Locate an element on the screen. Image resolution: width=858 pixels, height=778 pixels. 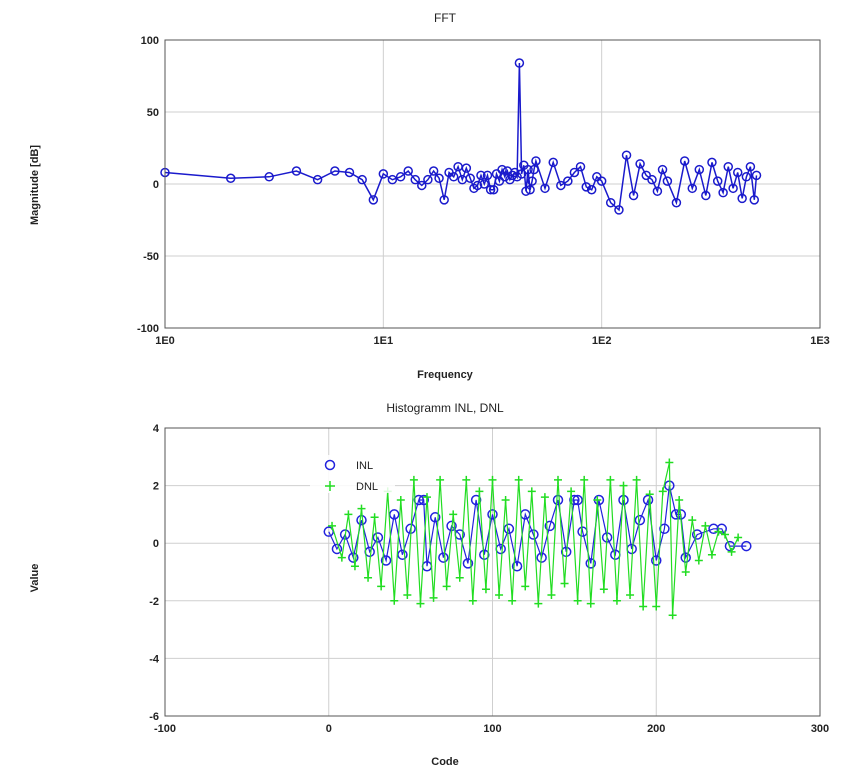
histogram-x-axis-label: Code is located at coordinates (445, 762).